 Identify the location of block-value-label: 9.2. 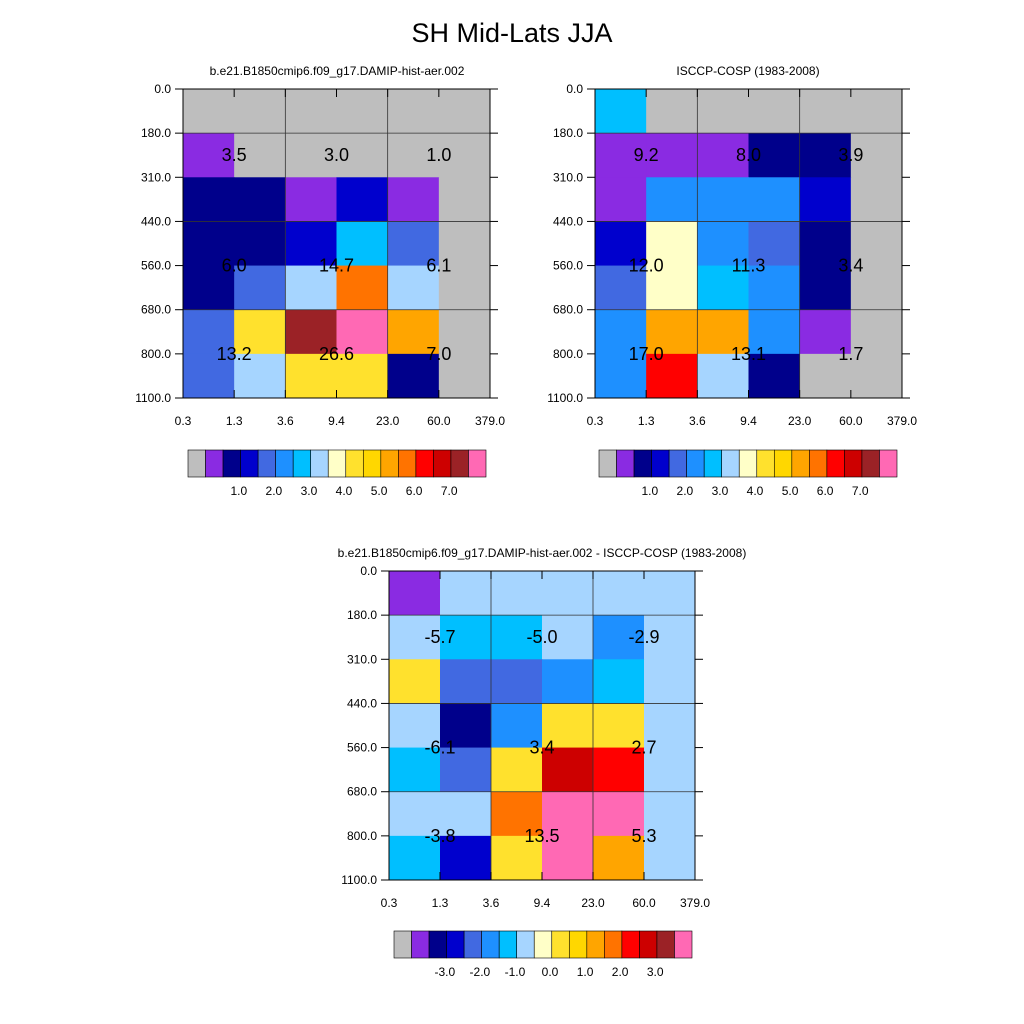
(646, 155).